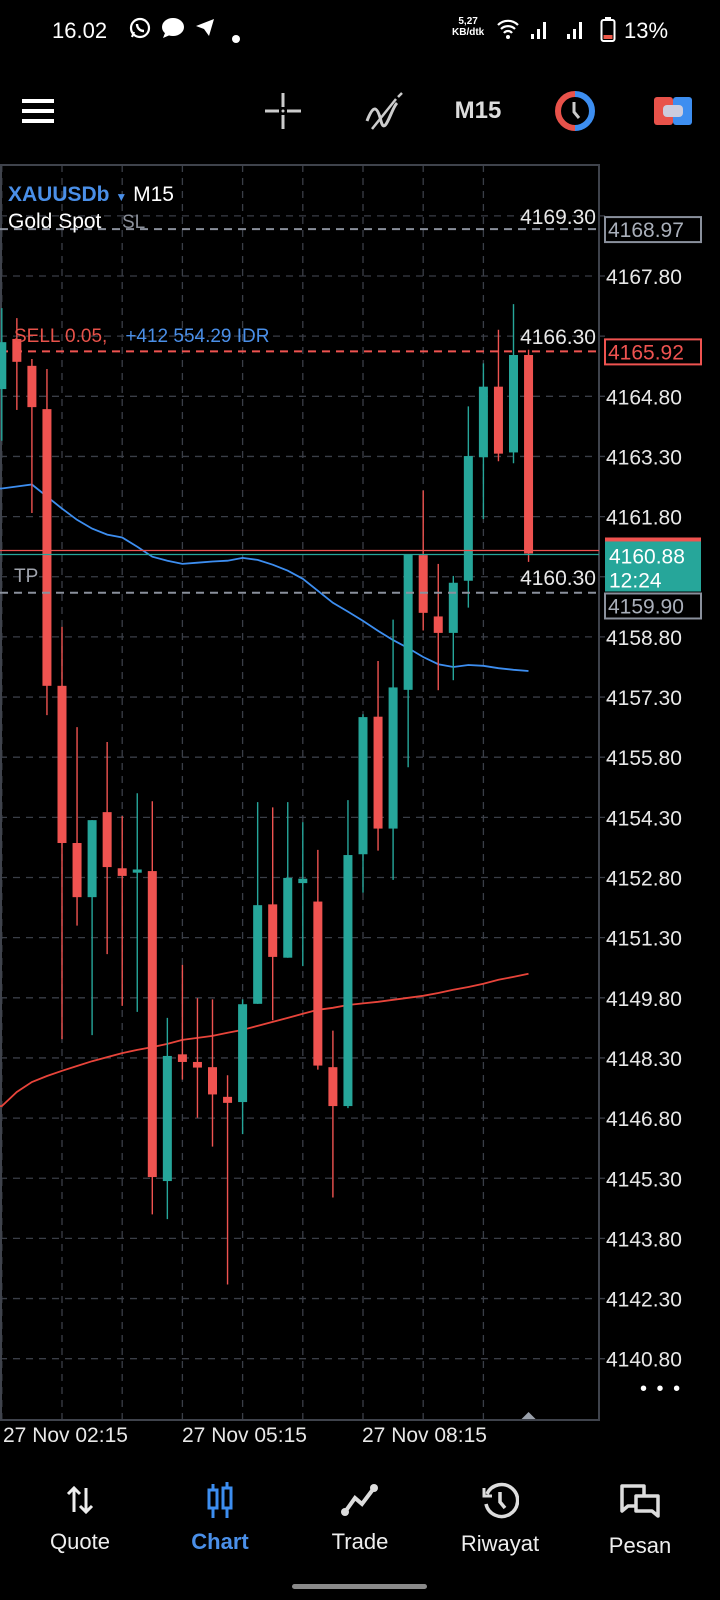 This screenshot has width=720, height=1600. I want to click on moving-average-fast, so click(264, 577).